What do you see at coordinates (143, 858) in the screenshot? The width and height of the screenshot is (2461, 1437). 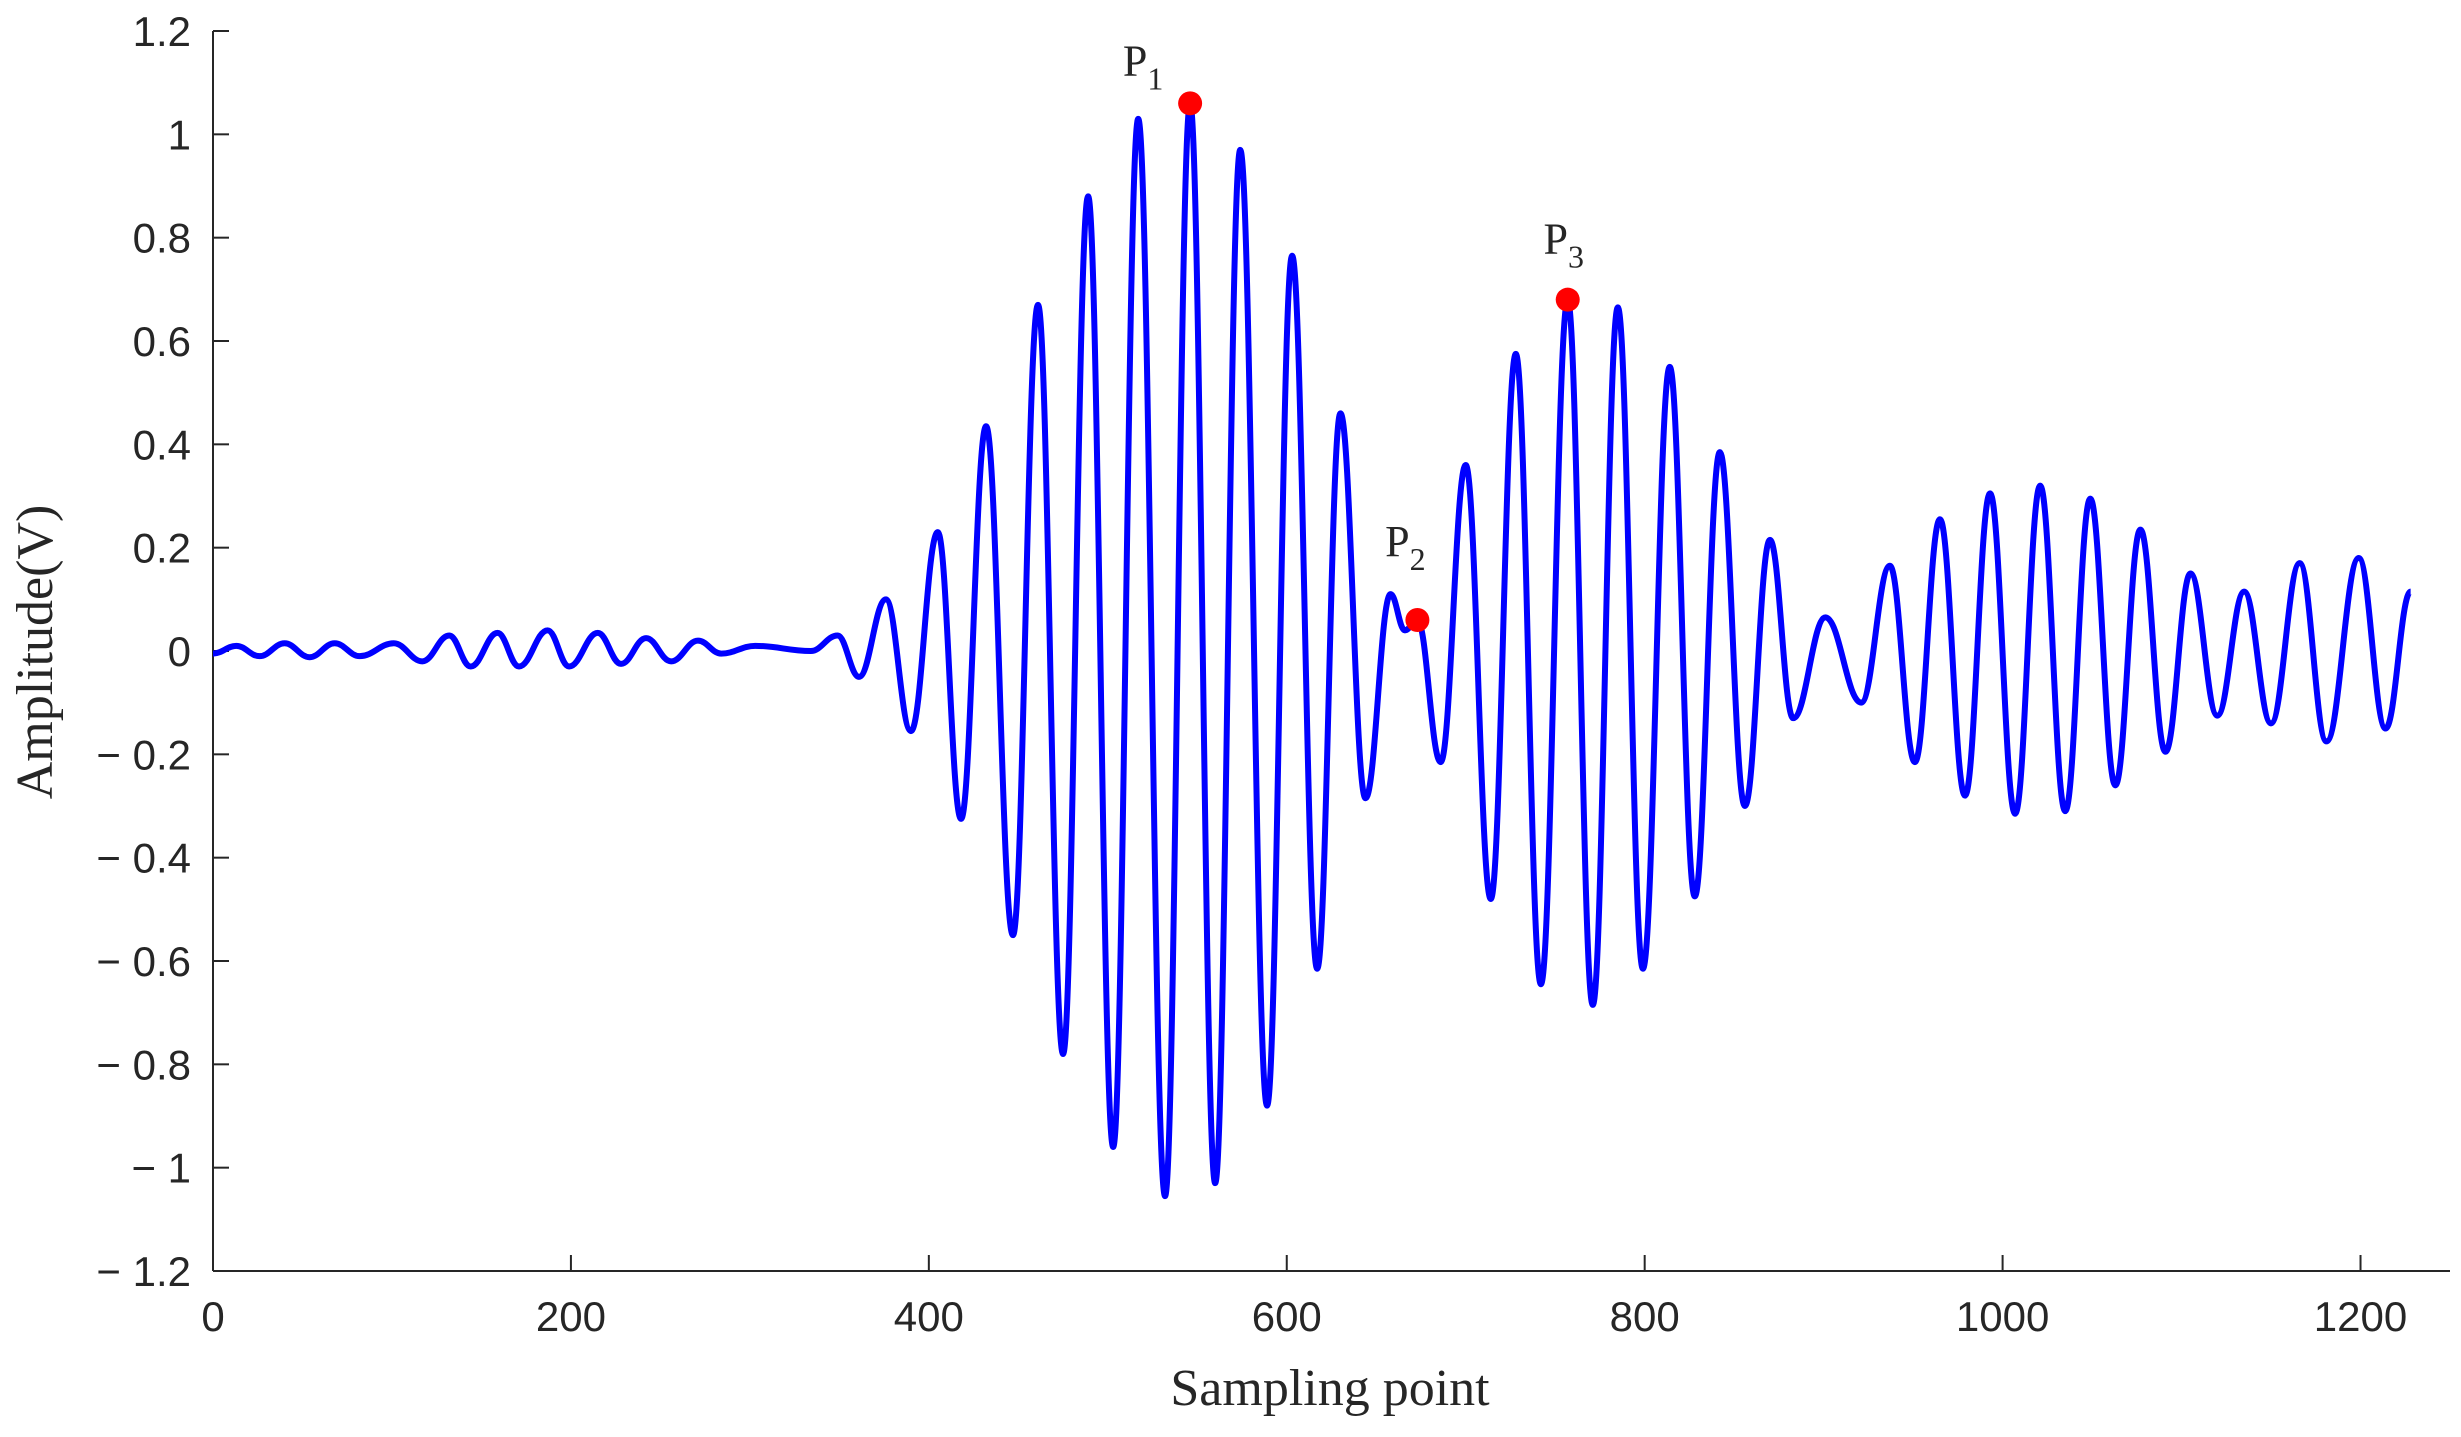 I see `y-tick-label: − 0.4` at bounding box center [143, 858].